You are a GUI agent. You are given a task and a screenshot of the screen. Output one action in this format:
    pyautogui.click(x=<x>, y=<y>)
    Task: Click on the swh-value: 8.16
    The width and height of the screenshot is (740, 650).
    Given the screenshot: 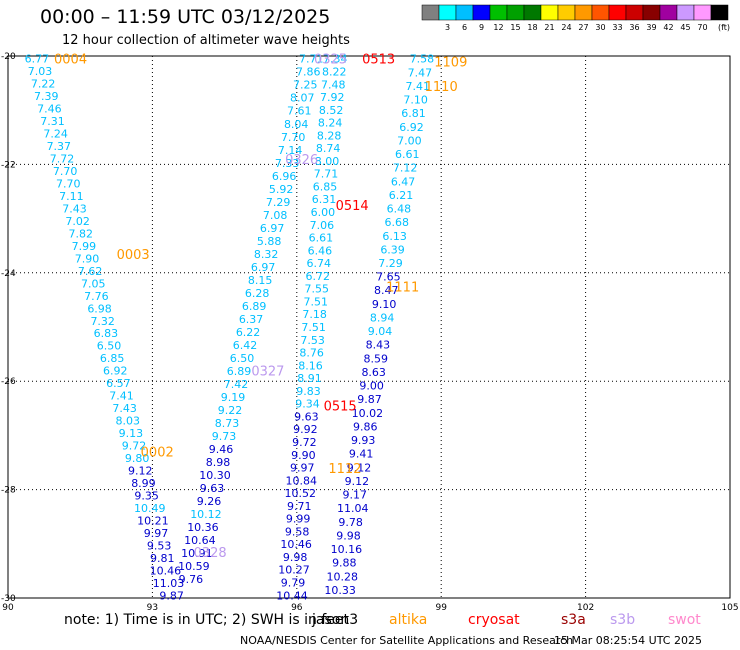 What is the action you would take?
    pyautogui.click(x=310, y=365)
    